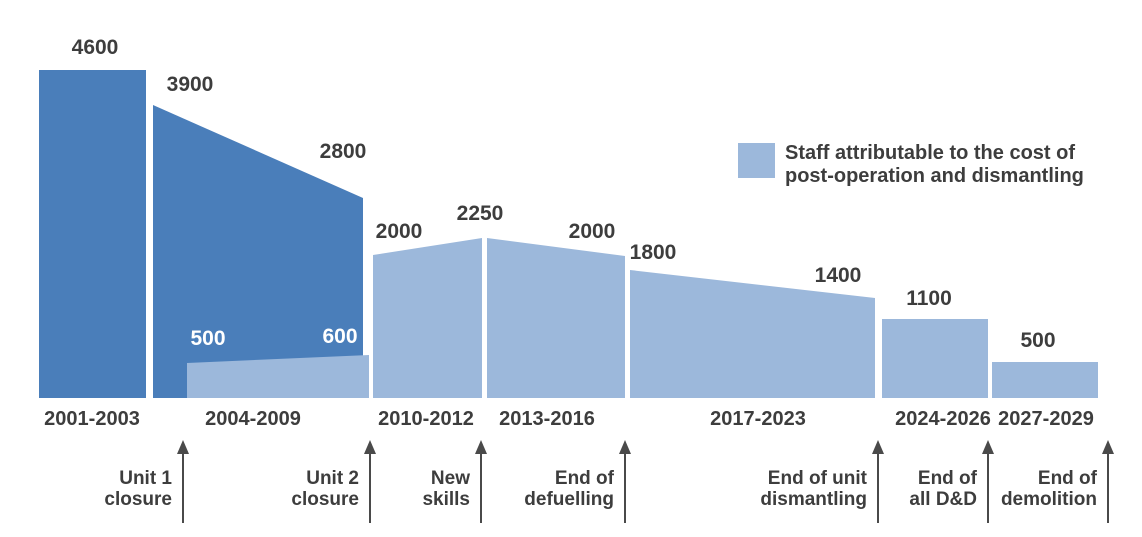 The image size is (1142, 537). I want to click on milestone-line: New, so click(450, 478).